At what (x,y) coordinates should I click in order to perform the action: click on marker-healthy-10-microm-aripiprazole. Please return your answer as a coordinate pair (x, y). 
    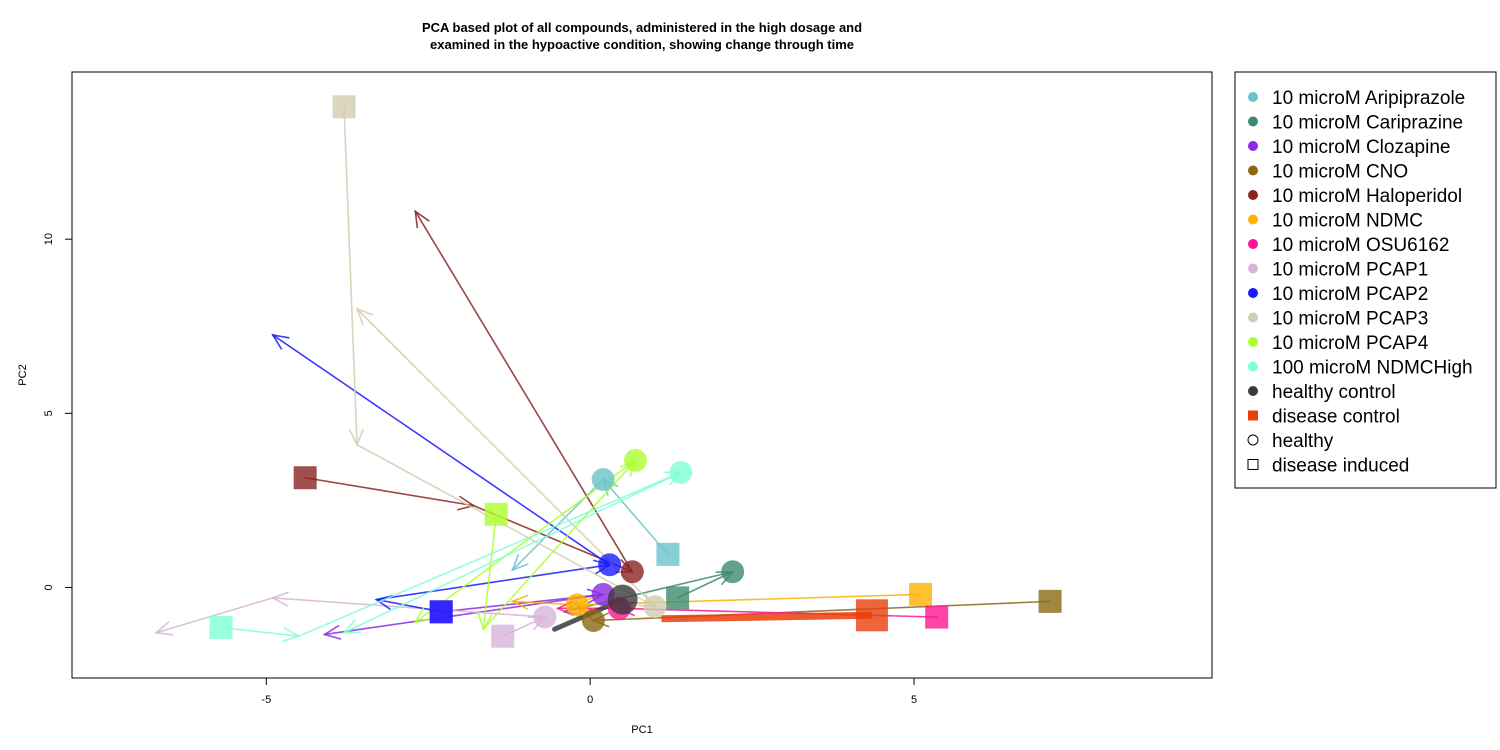
    Looking at the image, I should click on (603, 479).